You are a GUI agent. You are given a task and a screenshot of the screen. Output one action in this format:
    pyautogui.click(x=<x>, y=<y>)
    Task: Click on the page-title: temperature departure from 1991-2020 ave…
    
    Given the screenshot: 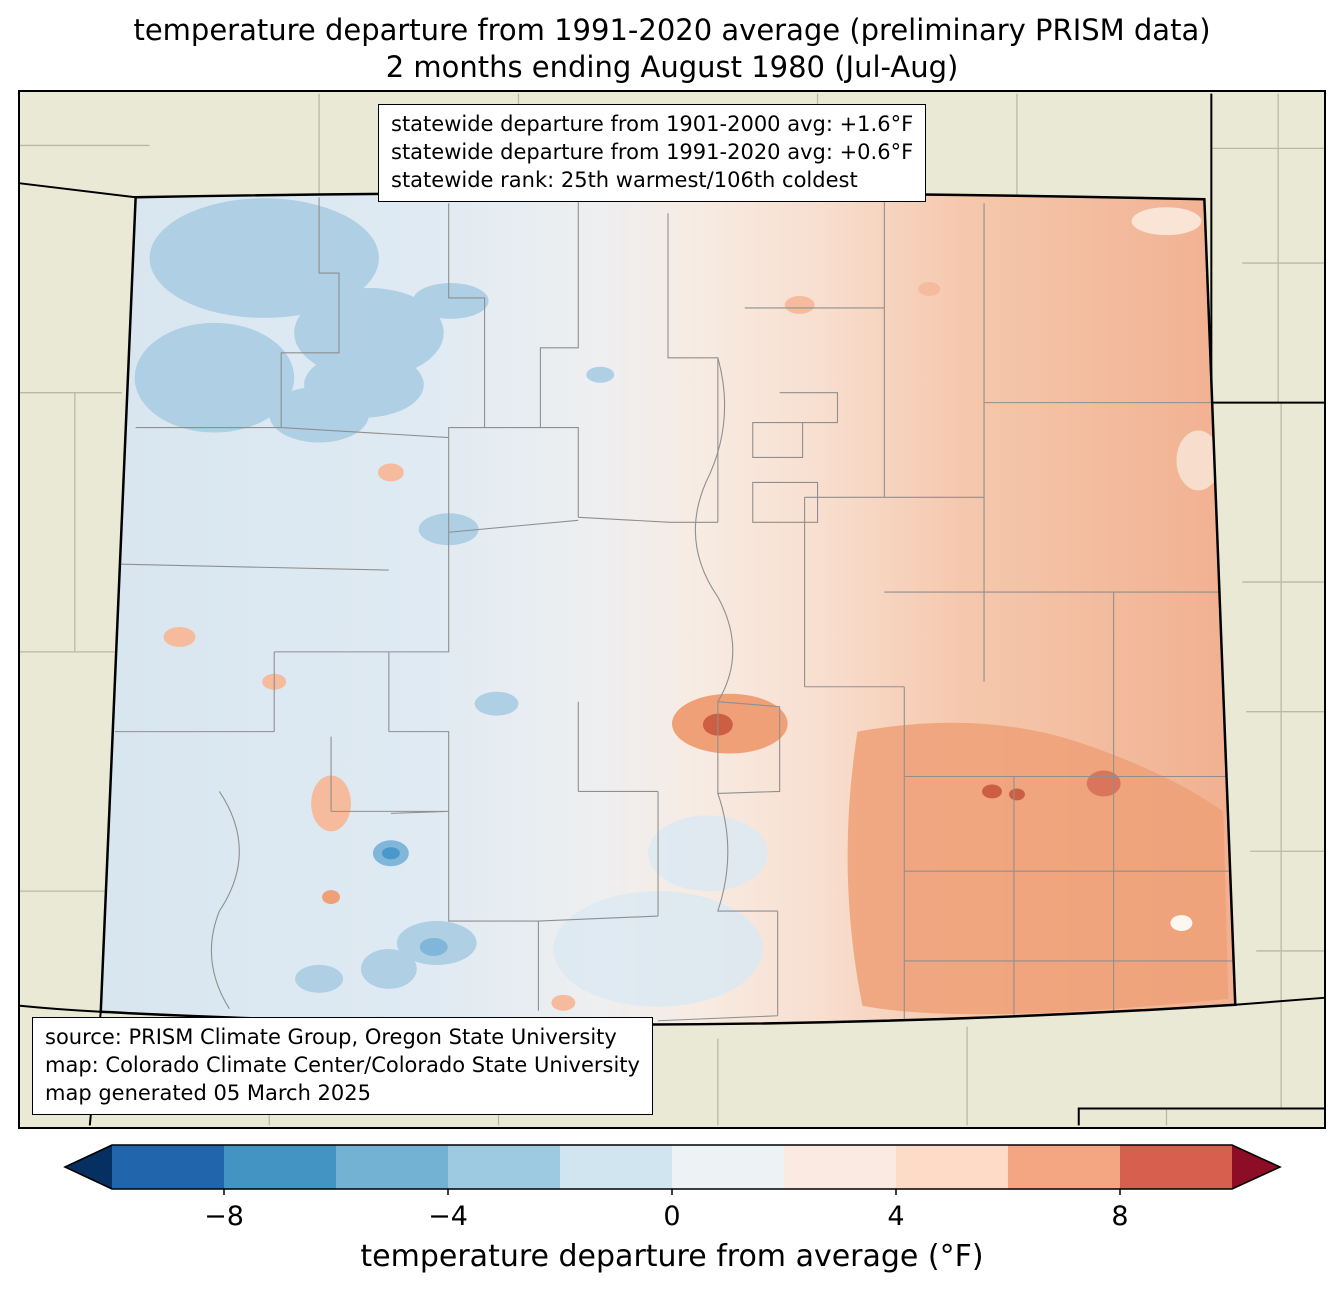 What is the action you would take?
    pyautogui.click(x=672, y=49)
    